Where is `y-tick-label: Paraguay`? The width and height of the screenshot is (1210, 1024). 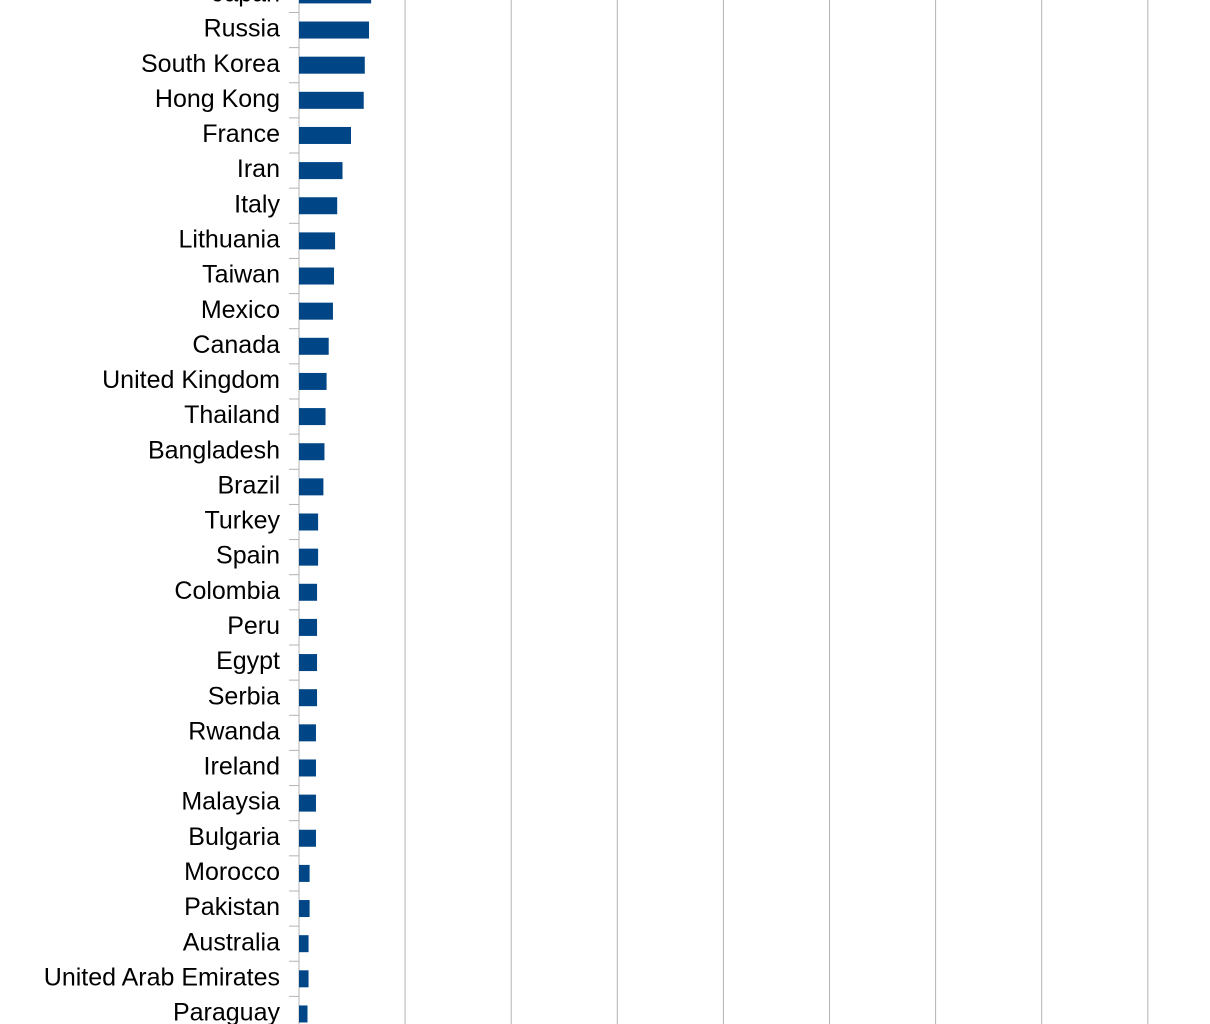 y-tick-label: Paraguay is located at coordinates (227, 1011).